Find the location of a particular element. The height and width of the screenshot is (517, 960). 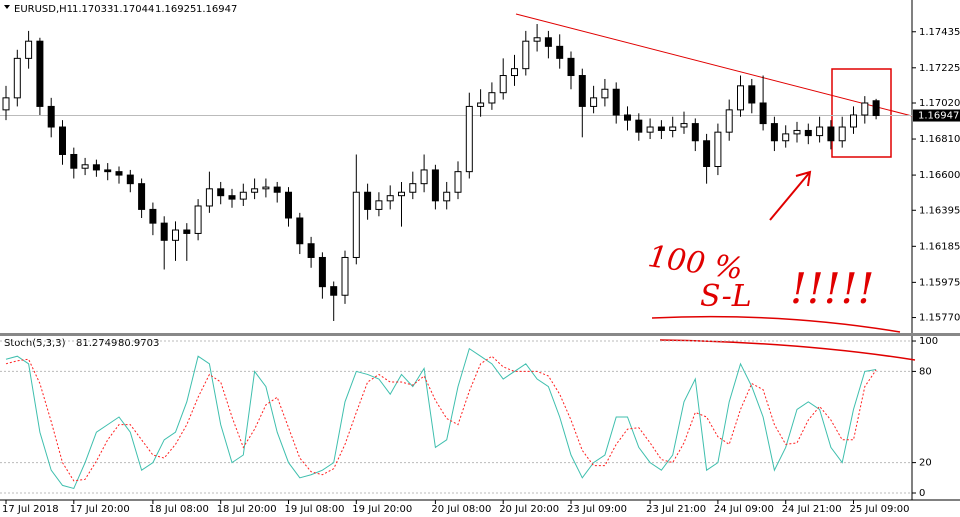

x-tick-label: 20 Jul 08:00 is located at coordinates (461, 509).